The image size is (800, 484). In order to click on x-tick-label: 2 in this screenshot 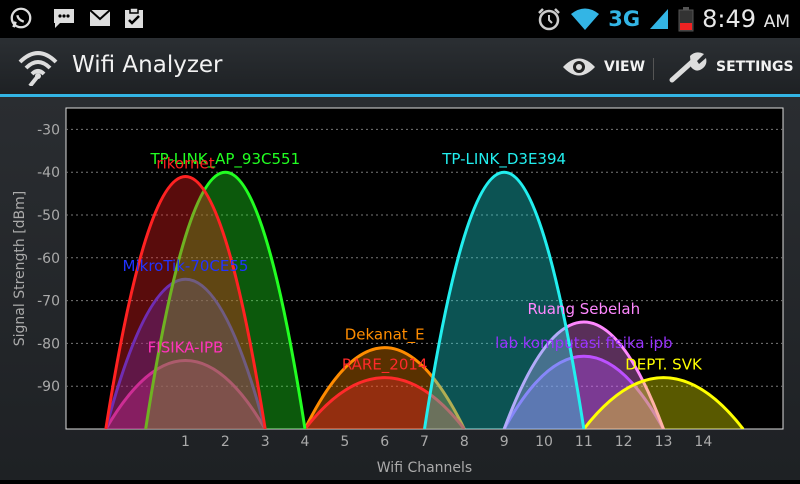, I will do `click(225, 442)`.